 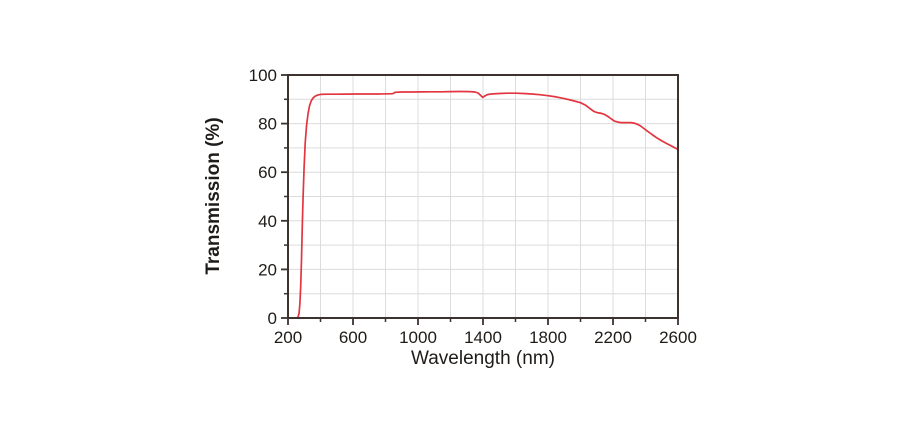 What do you see at coordinates (213, 196) in the screenshot?
I see `y-axis-title: Transmission (%)` at bounding box center [213, 196].